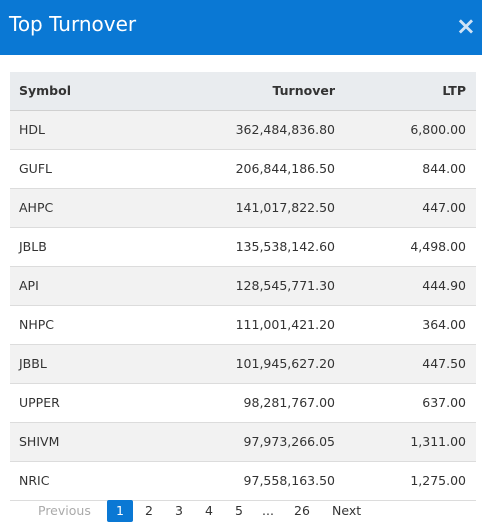  What do you see at coordinates (302, 510) in the screenshot?
I see `page-button: 26` at bounding box center [302, 510].